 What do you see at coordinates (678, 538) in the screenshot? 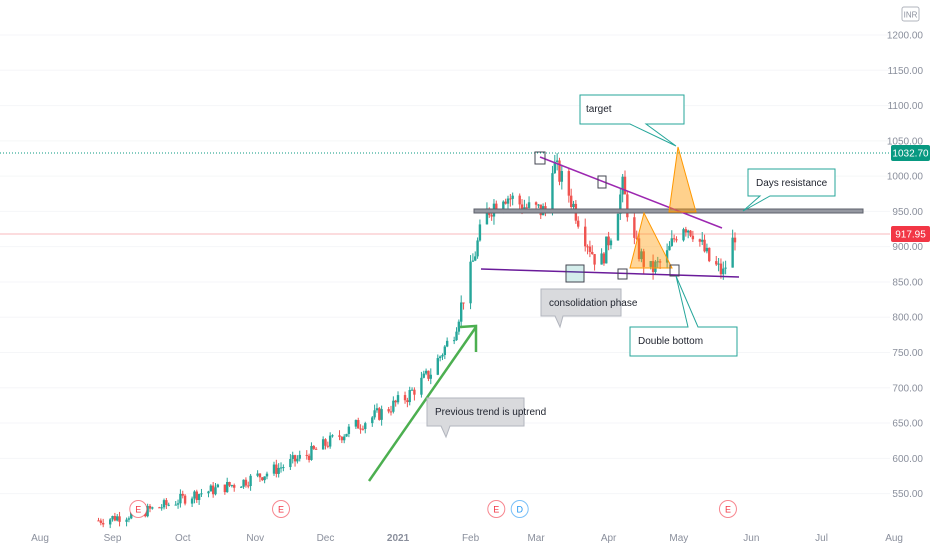
I see `x-tick-label: May` at bounding box center [678, 538].